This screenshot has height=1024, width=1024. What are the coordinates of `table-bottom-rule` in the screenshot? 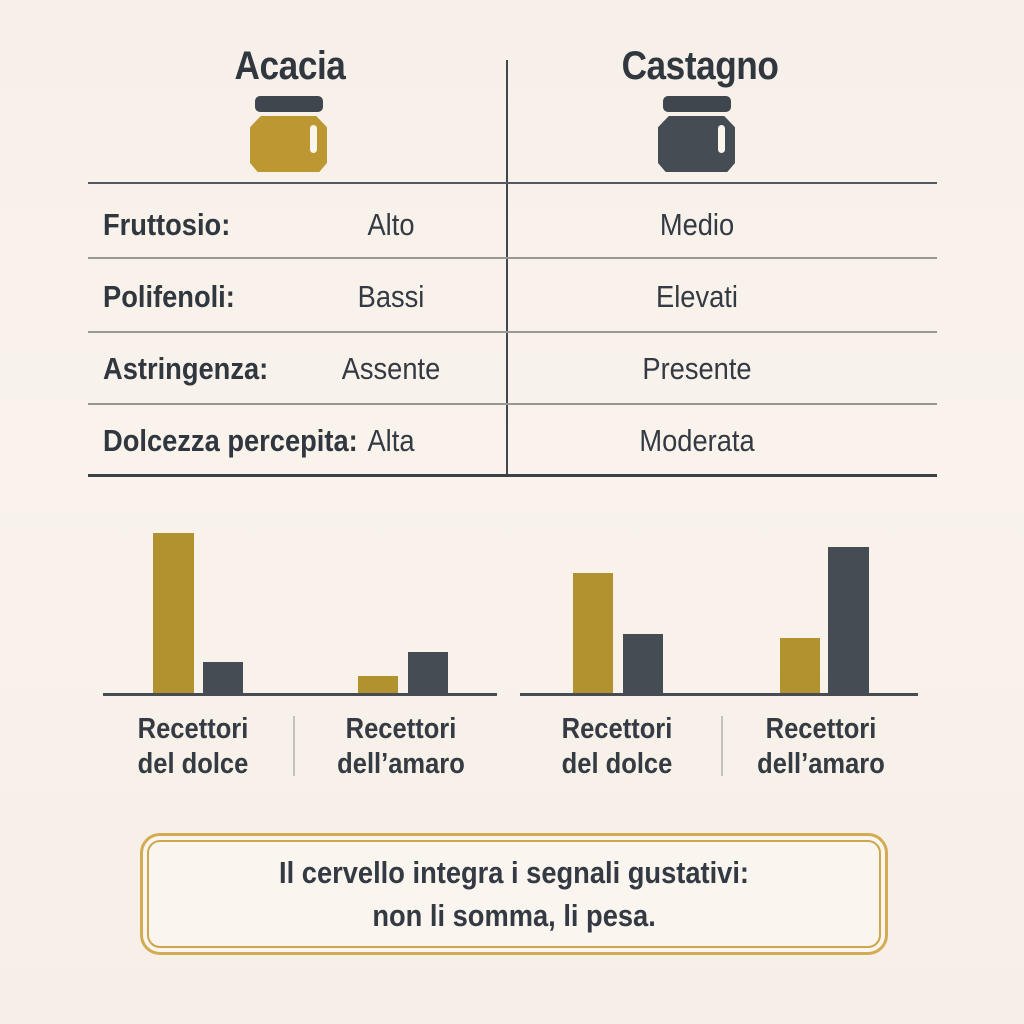 It's located at (512, 475).